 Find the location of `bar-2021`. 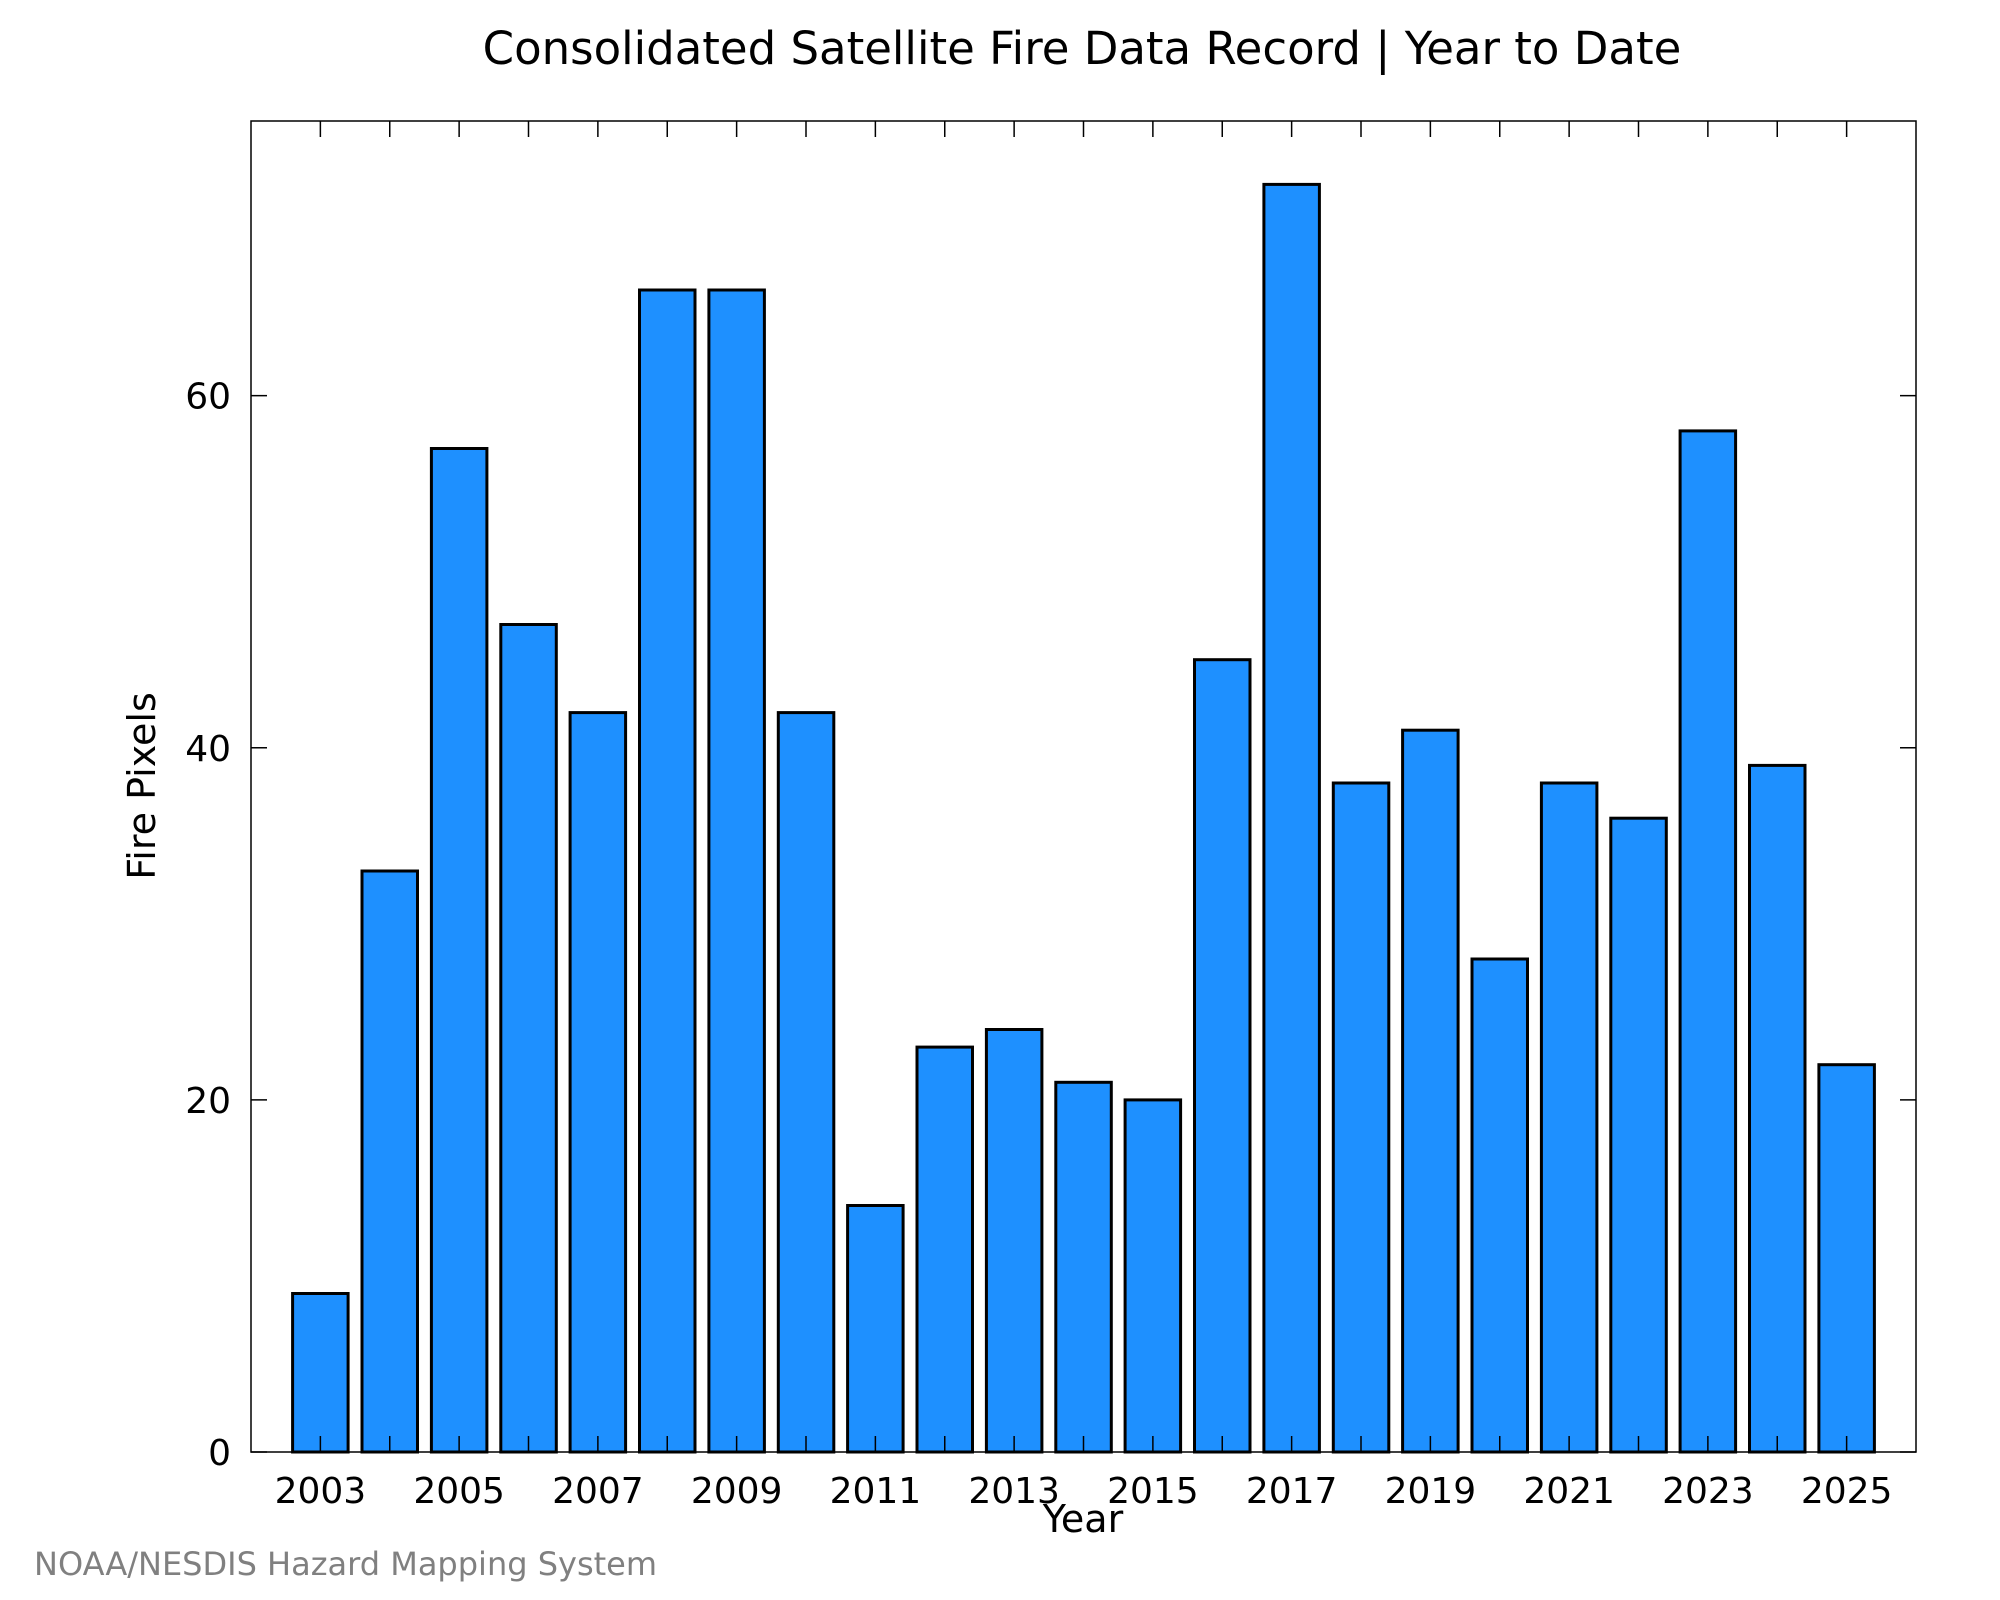

bar-2021 is located at coordinates (1569, 1117).